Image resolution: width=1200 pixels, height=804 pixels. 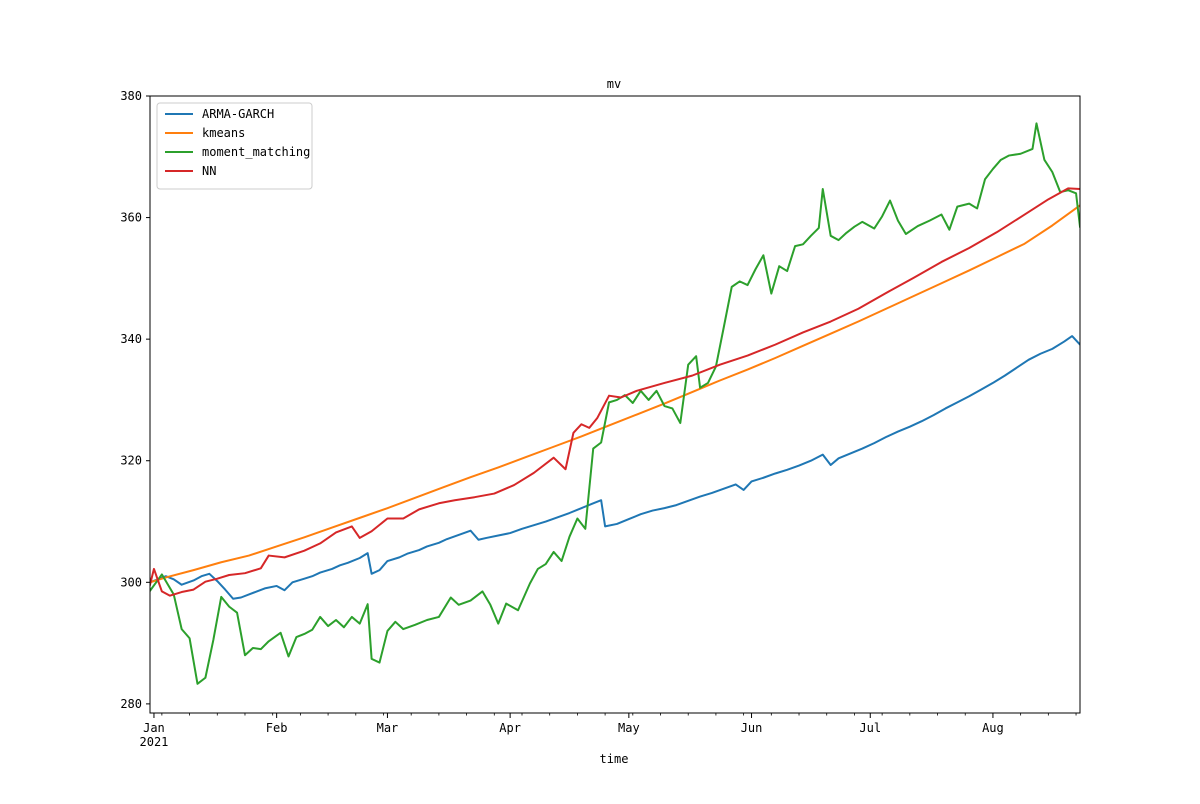 I want to click on x-tick-label: Jul, so click(x=870, y=728).